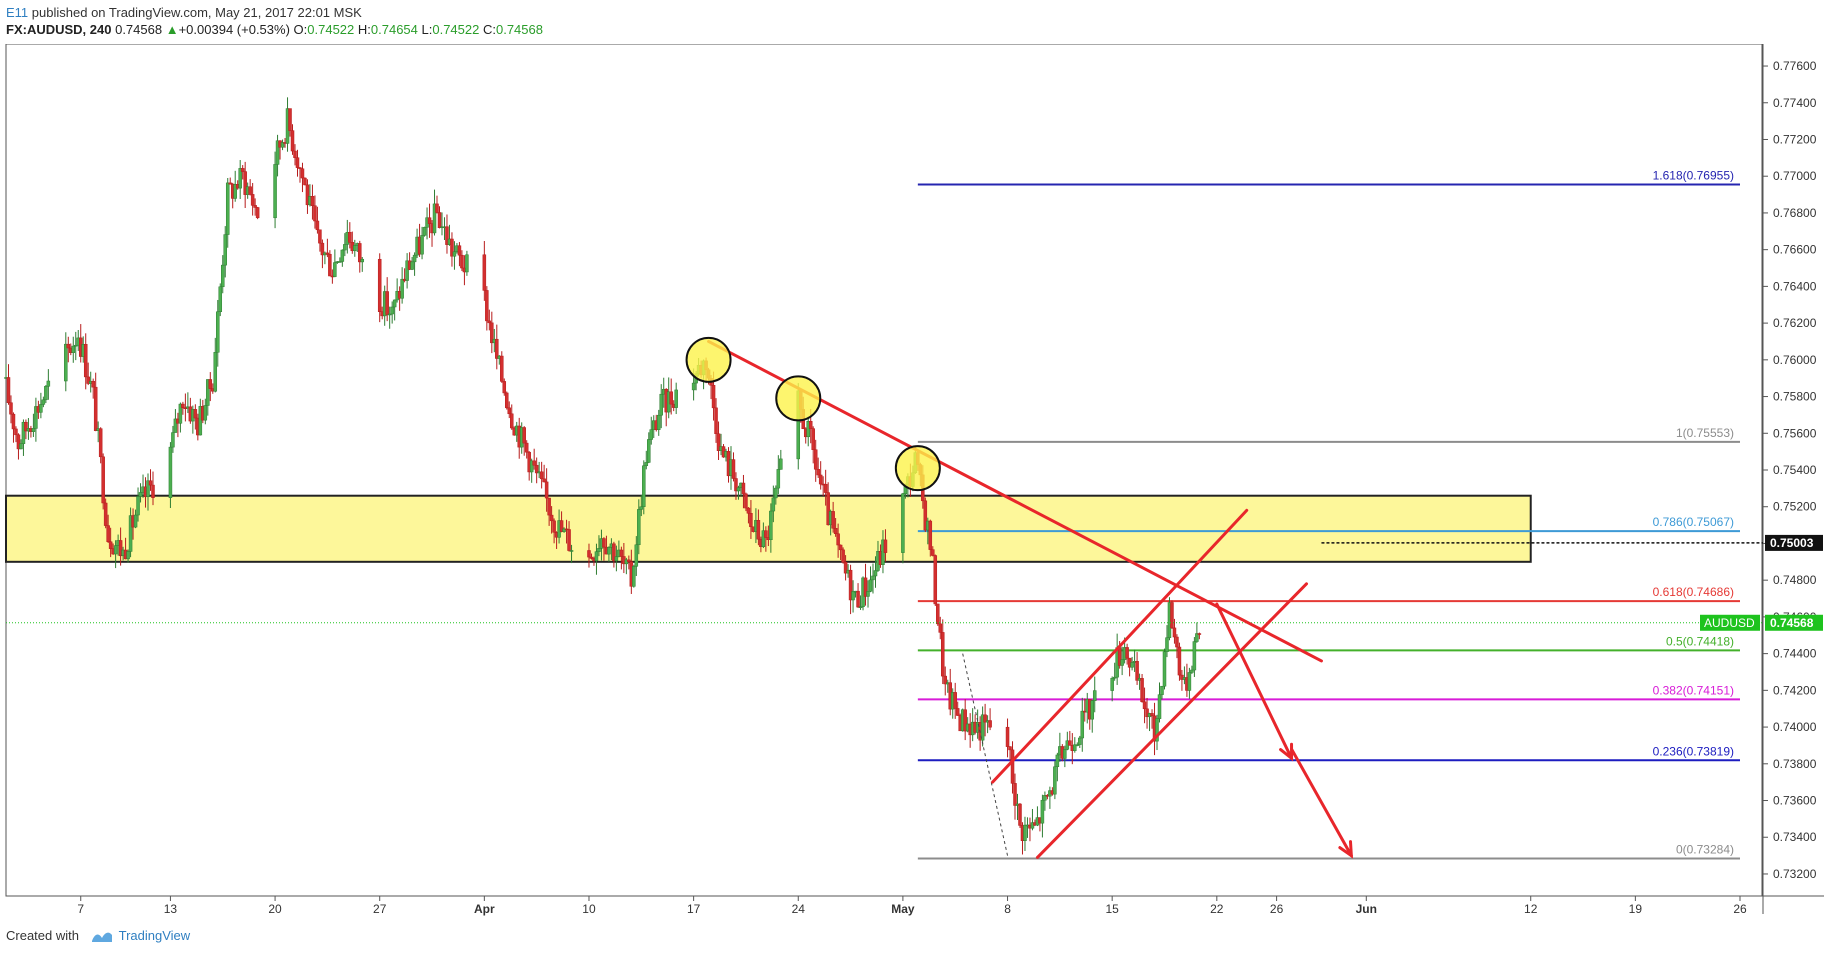 This screenshot has height=953, width=1824. I want to click on x-tick-label: 20, so click(275, 909).